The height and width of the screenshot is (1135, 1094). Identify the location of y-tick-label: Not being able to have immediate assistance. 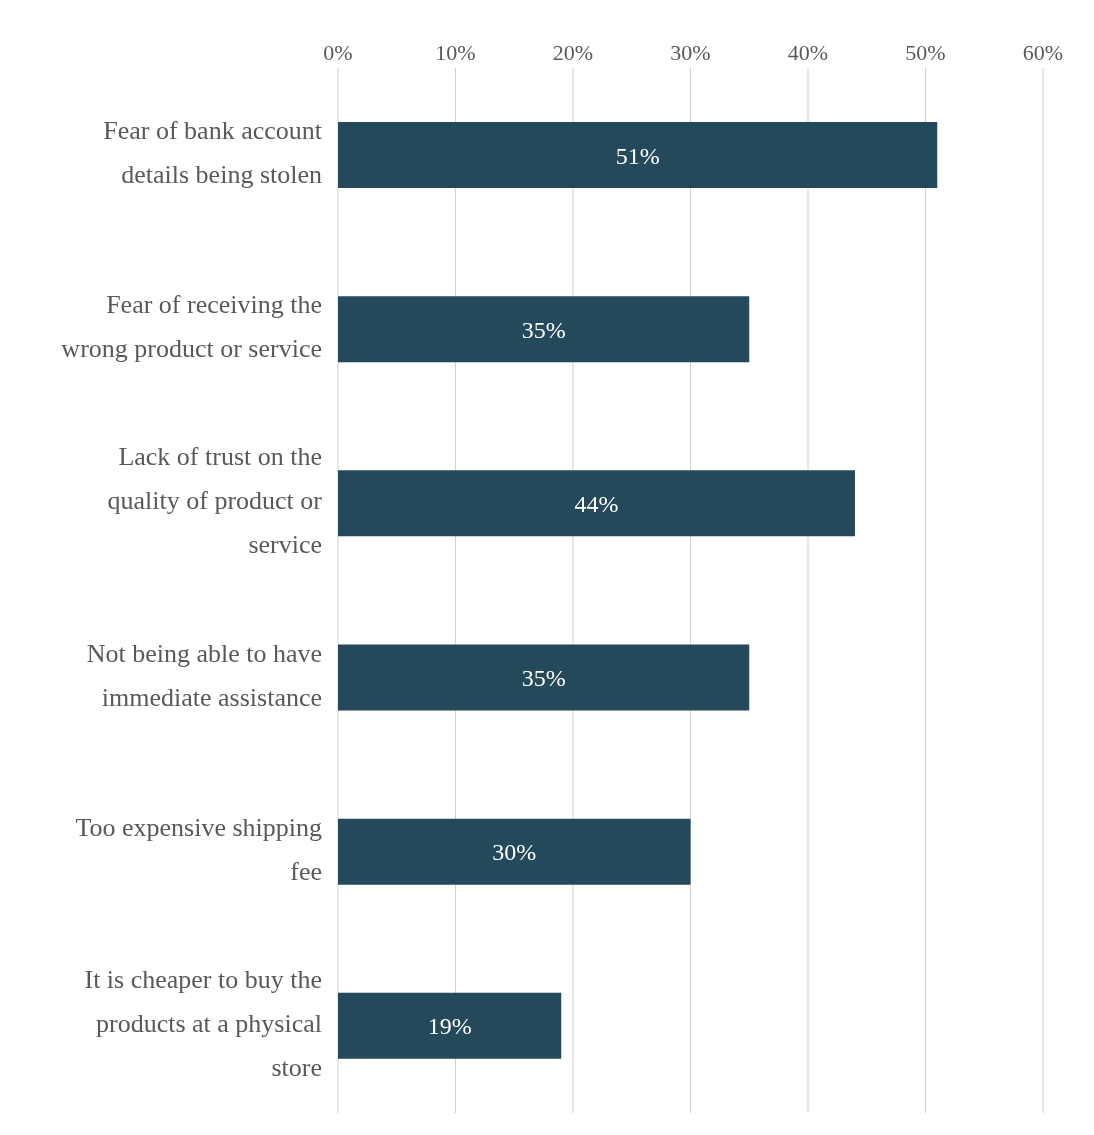
(204, 675).